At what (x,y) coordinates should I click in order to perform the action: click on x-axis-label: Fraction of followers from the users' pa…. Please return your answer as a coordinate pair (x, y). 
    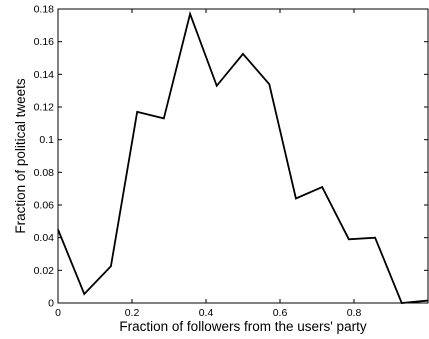
    Looking at the image, I should click on (242, 326).